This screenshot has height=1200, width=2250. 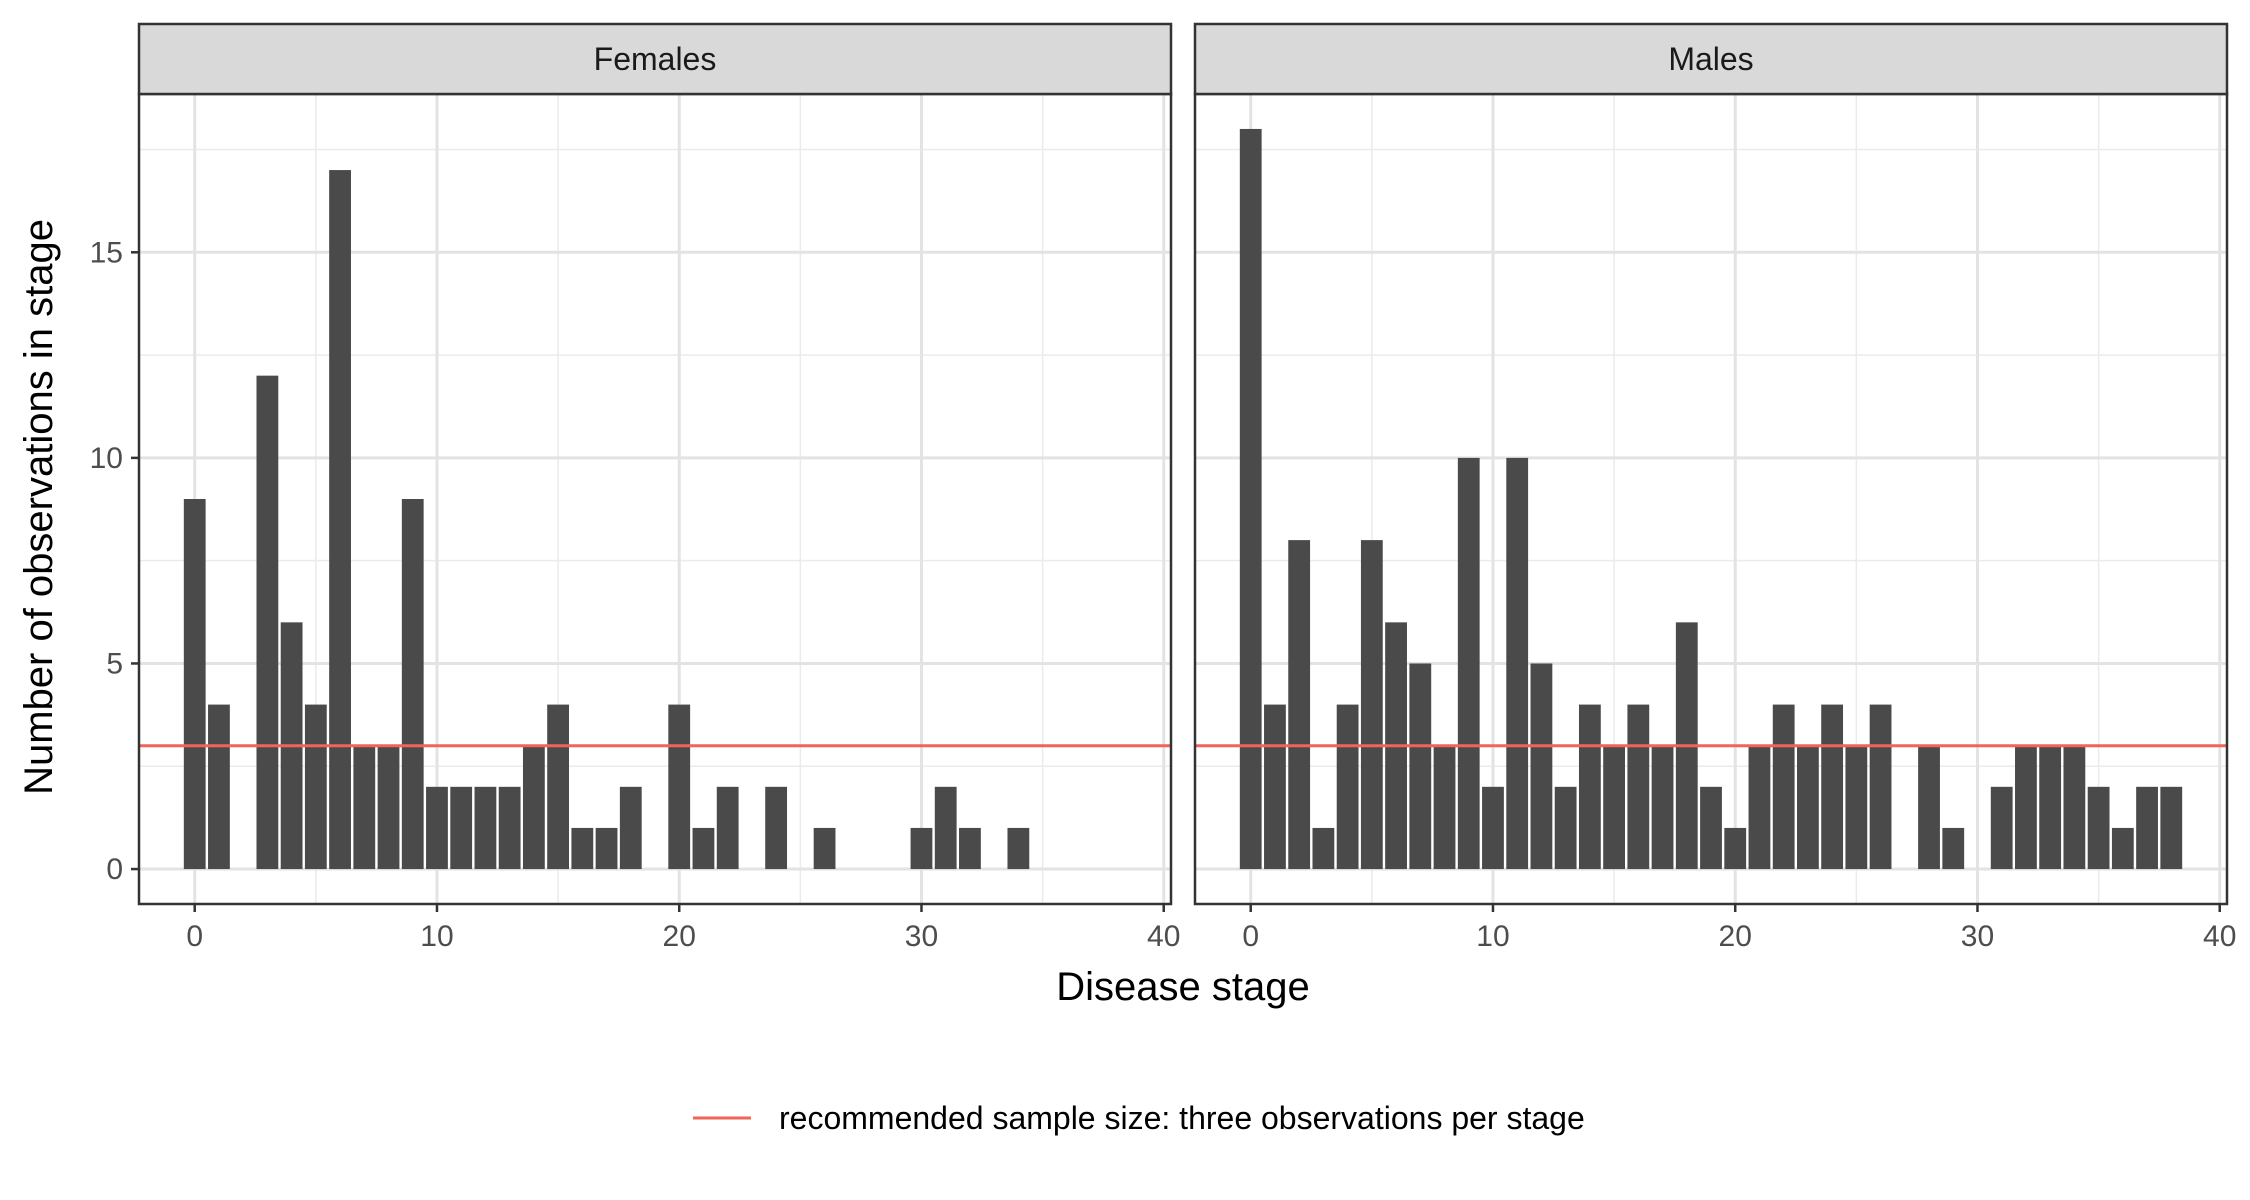 I want to click on y-tick-label: 10, so click(x=106, y=458).